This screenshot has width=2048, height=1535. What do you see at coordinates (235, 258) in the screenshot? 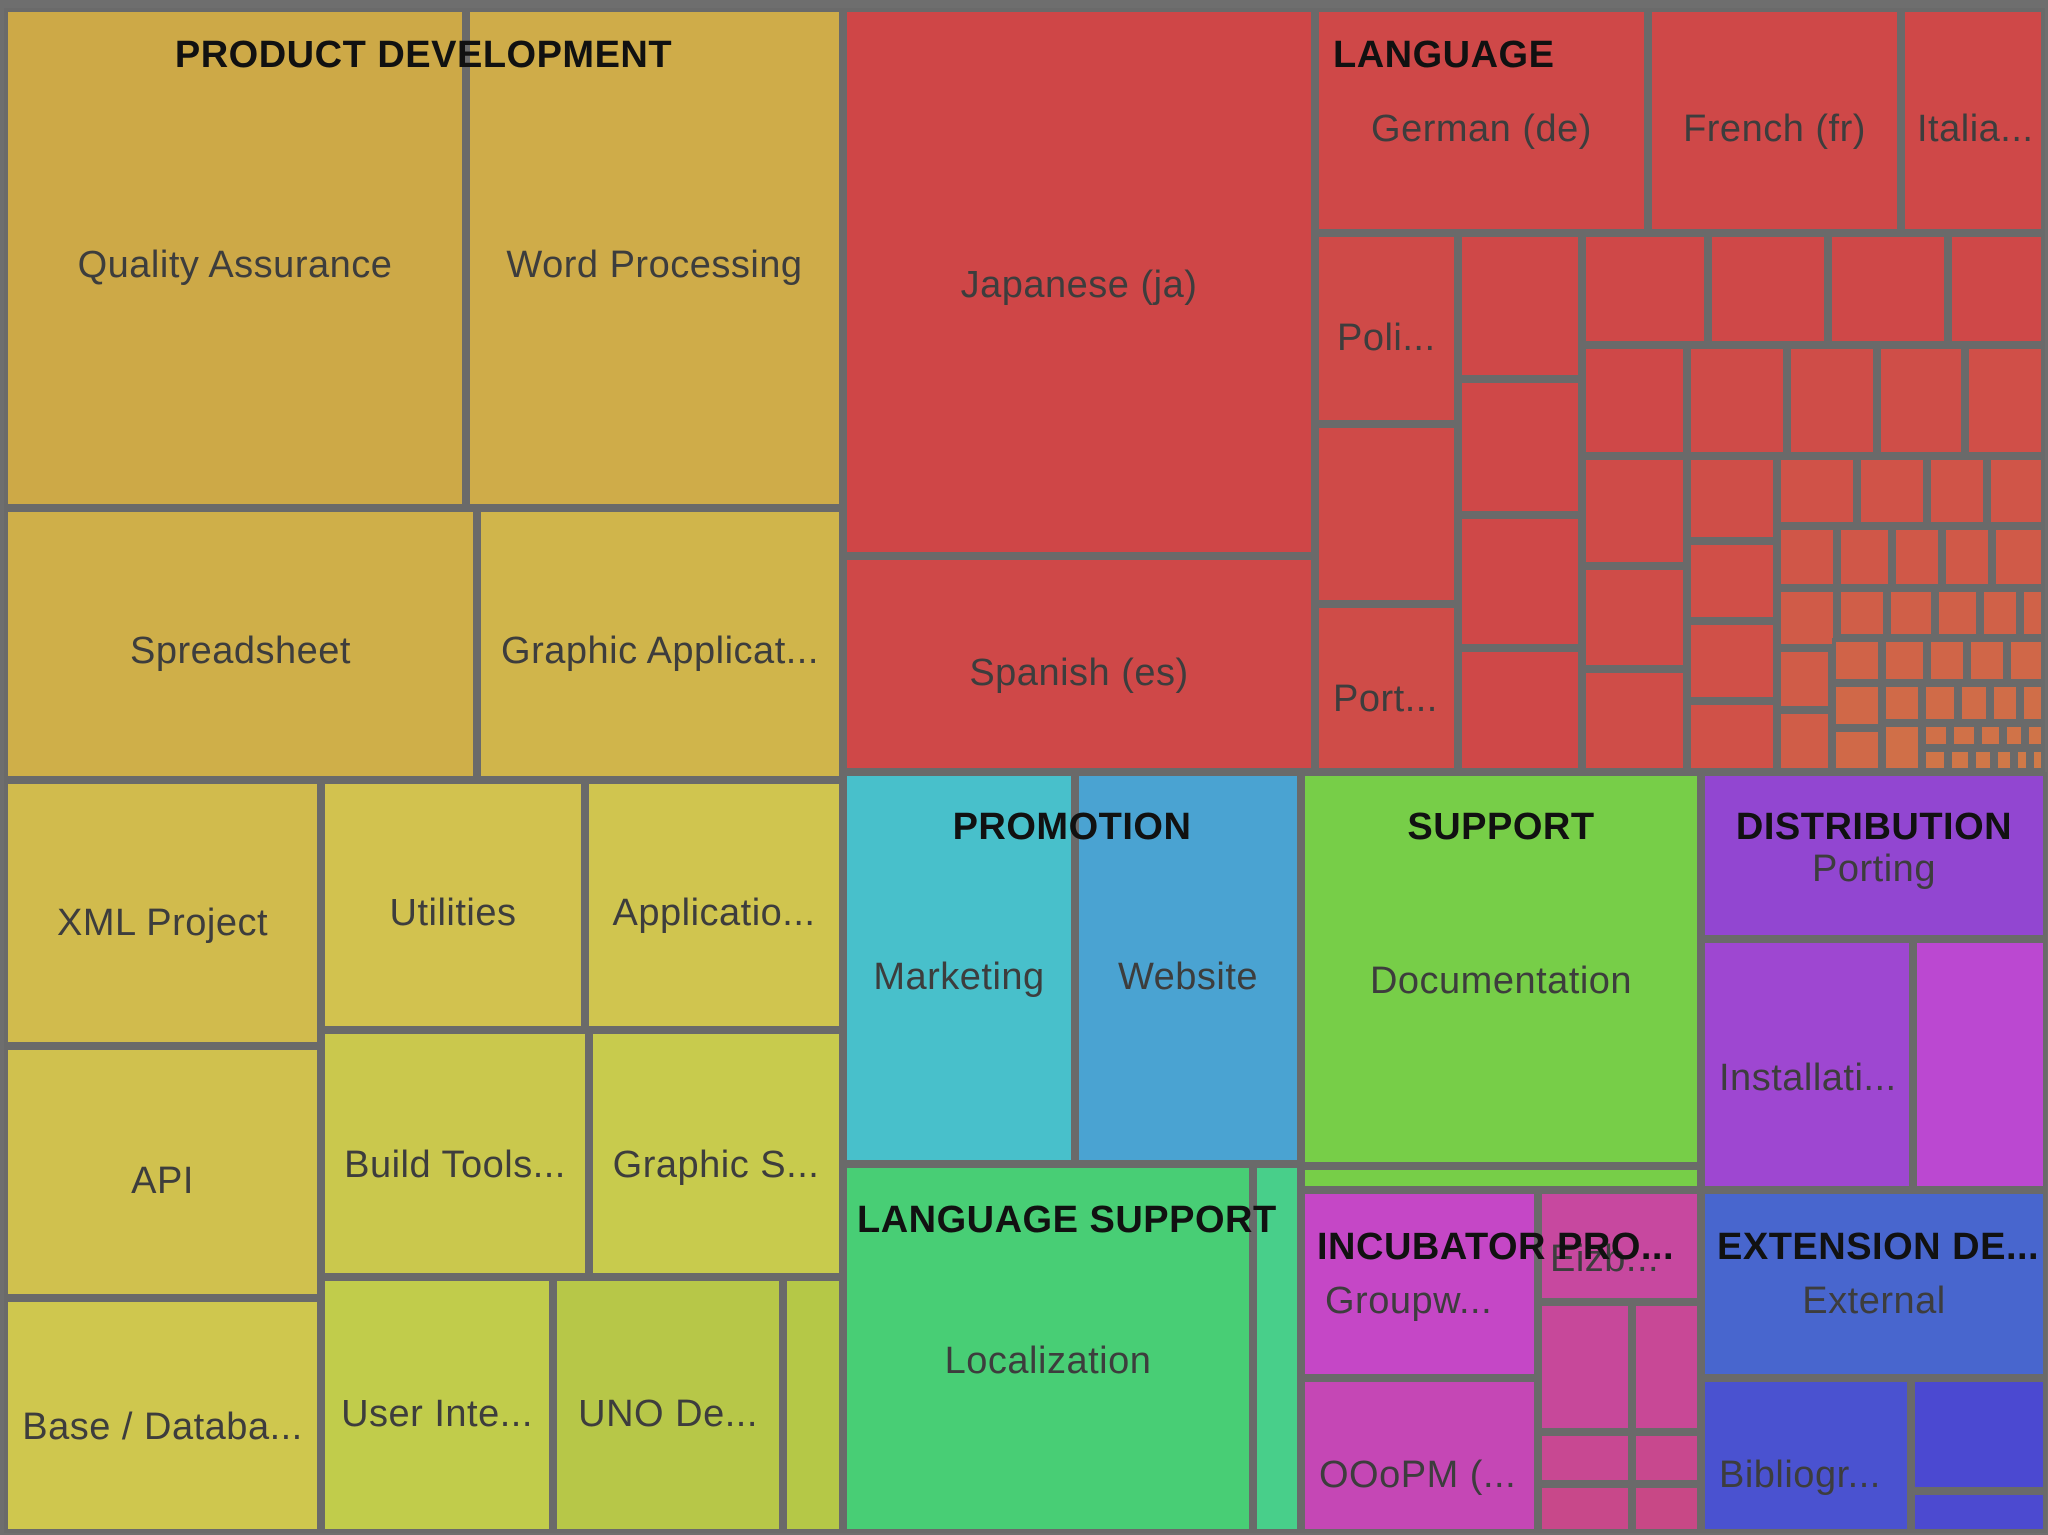
I see `treemap-cell-quality-assurance: Quality Assurance` at bounding box center [235, 258].